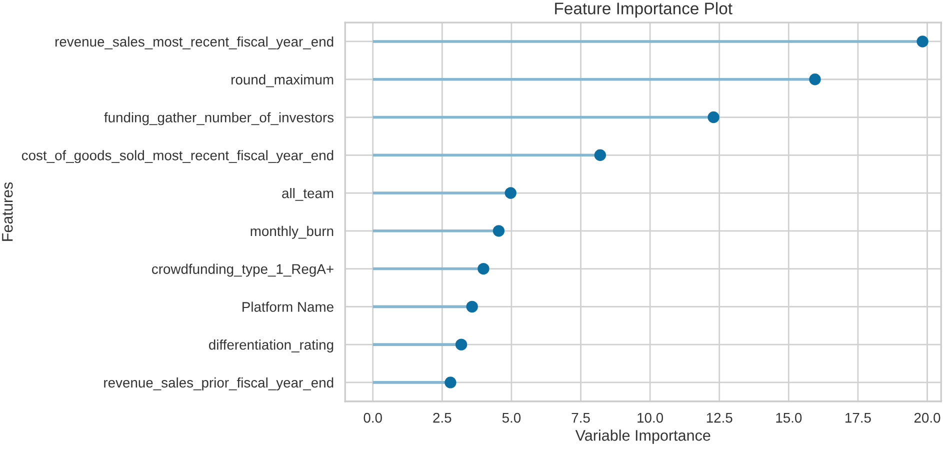 This screenshot has height=451, width=943. Describe the element at coordinates (858, 418) in the screenshot. I see `x-tick-label: 17.5` at that location.